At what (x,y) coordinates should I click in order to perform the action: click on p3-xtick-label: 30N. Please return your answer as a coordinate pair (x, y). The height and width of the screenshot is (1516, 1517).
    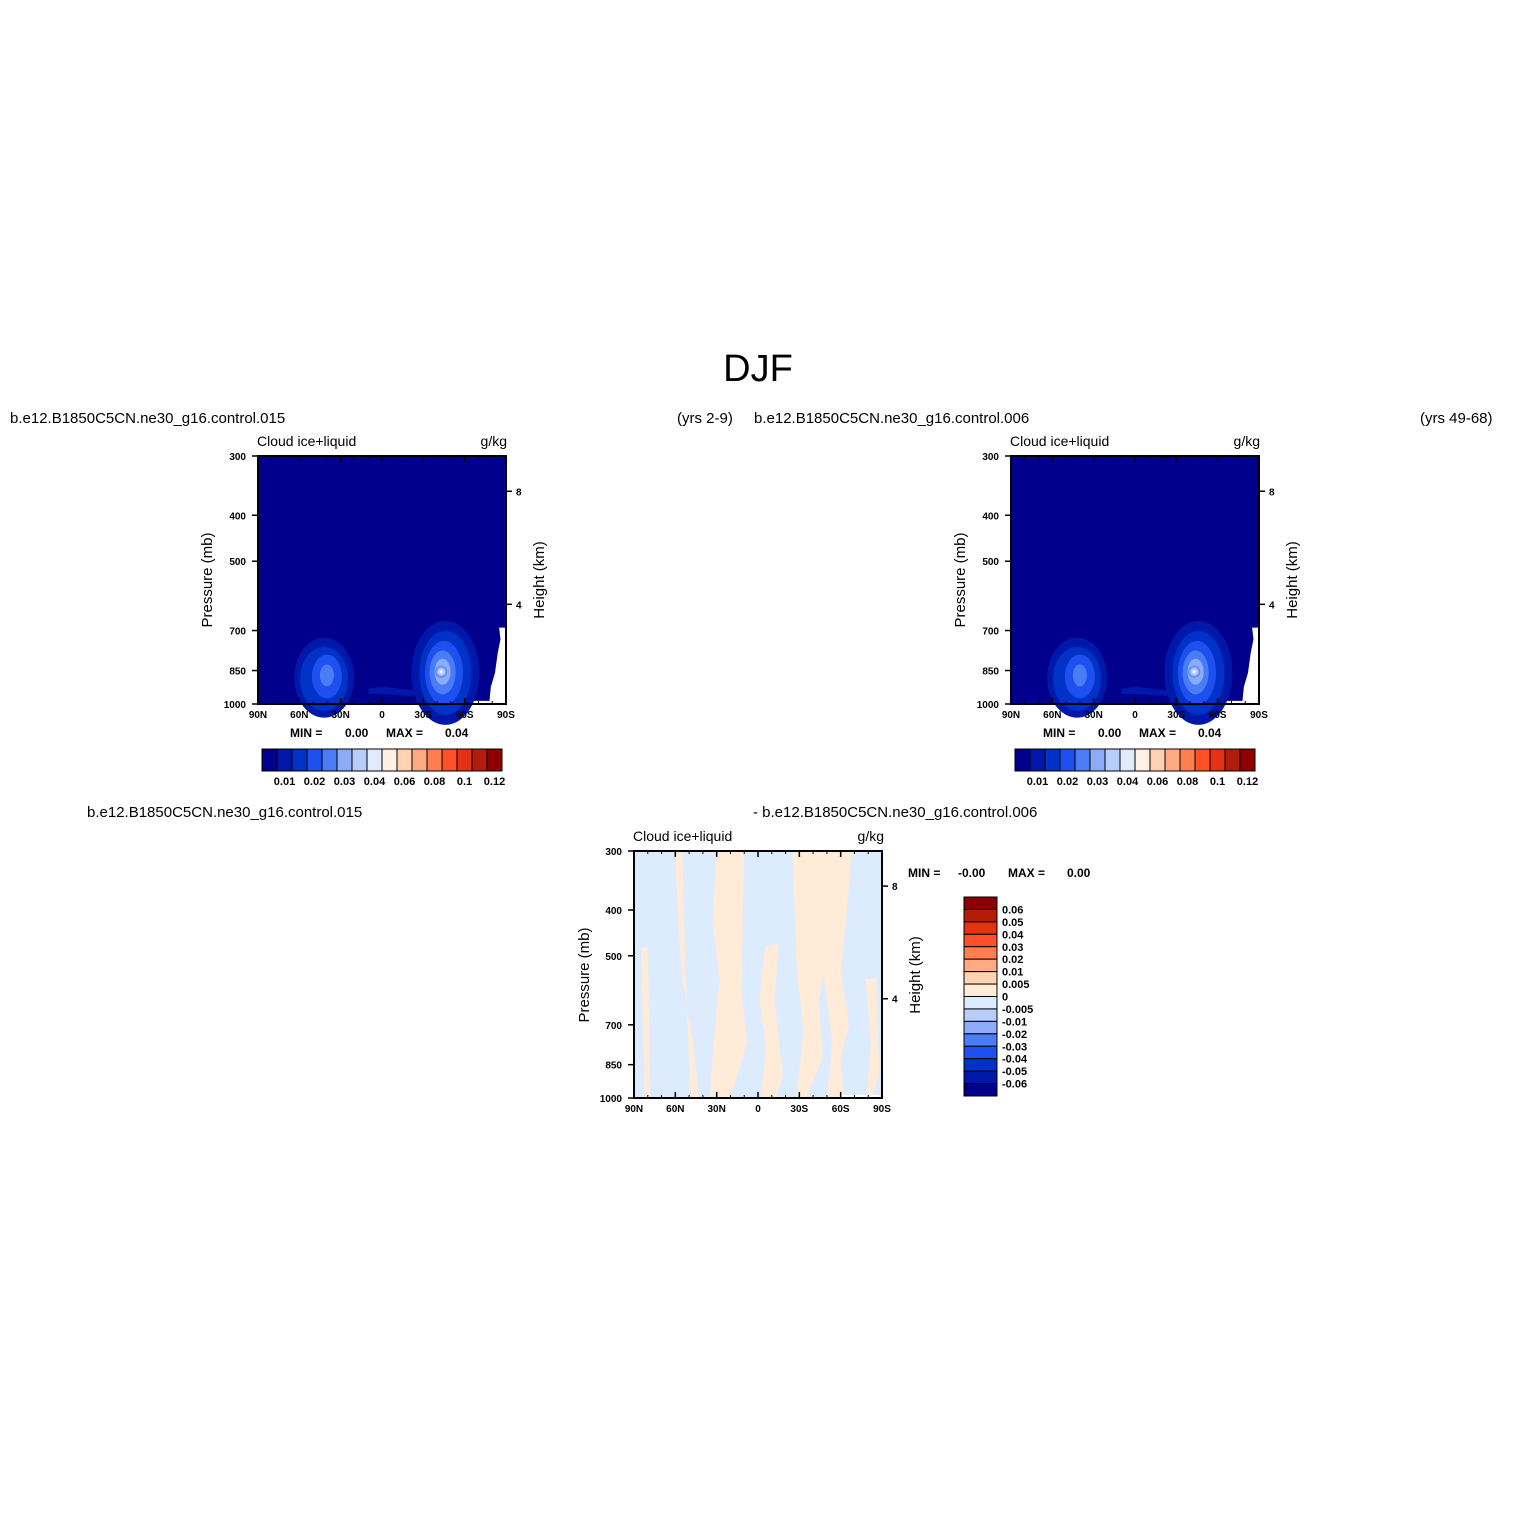
    Looking at the image, I should click on (716, 1109).